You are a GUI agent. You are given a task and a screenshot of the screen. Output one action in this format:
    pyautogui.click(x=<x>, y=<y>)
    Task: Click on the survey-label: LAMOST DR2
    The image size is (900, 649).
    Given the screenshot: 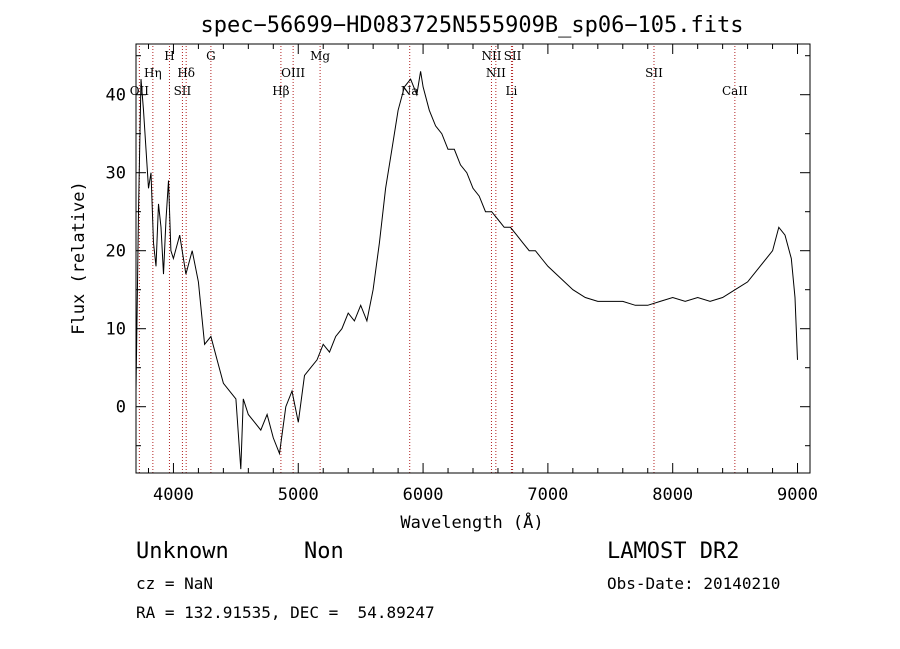 What is the action you would take?
    pyautogui.click(x=673, y=551)
    